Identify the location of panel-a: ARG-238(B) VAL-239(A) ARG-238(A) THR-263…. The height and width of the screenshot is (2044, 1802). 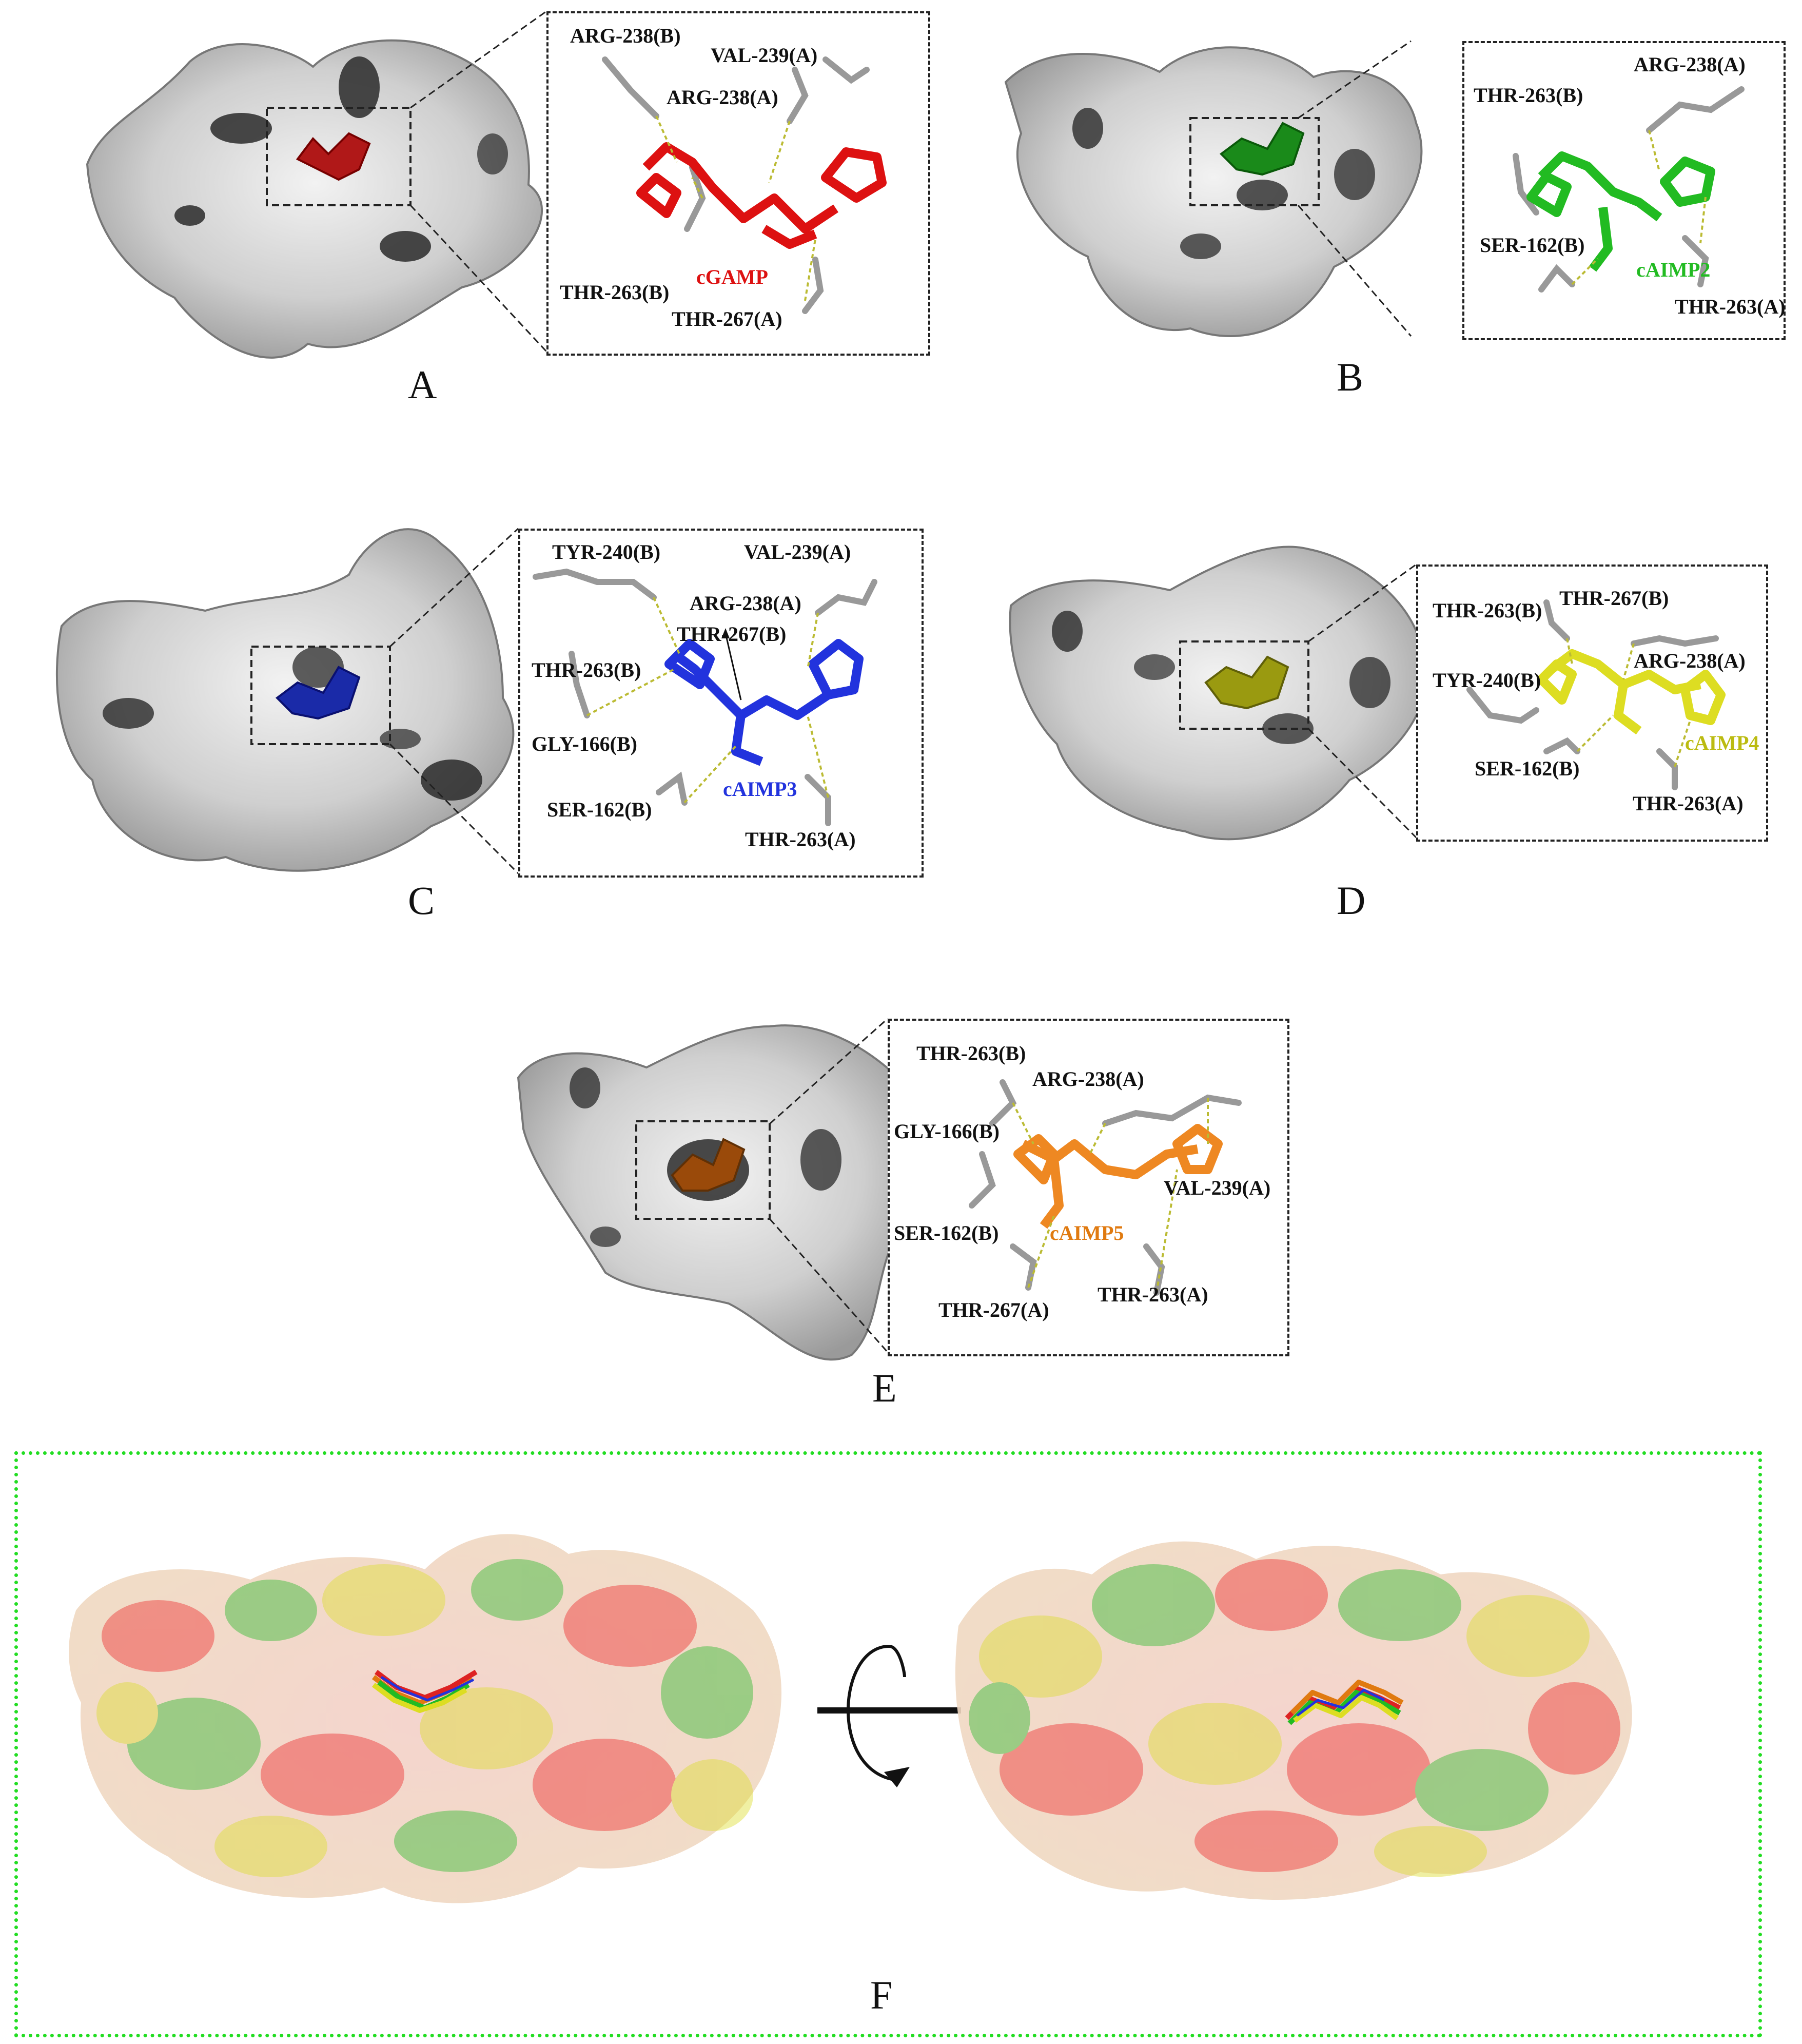
(467, 205).